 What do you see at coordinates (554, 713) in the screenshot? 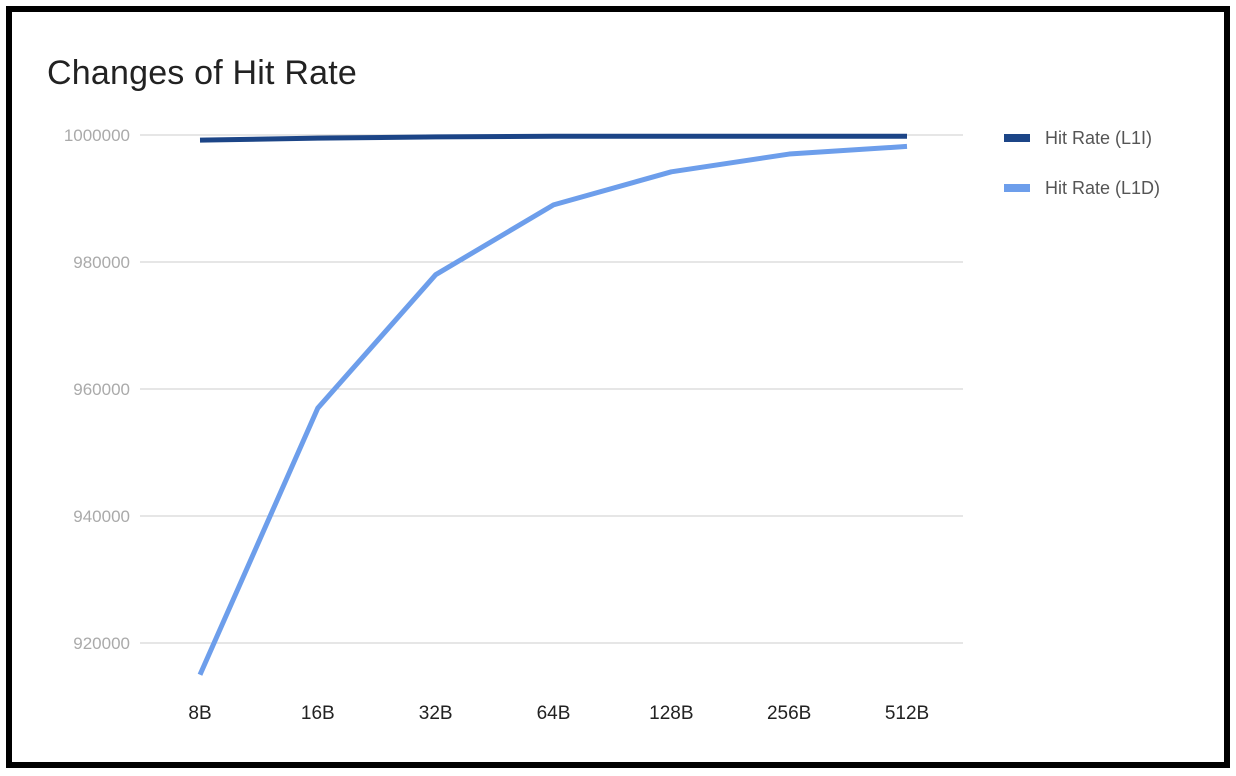
I see `x-tick-label: 64B` at bounding box center [554, 713].